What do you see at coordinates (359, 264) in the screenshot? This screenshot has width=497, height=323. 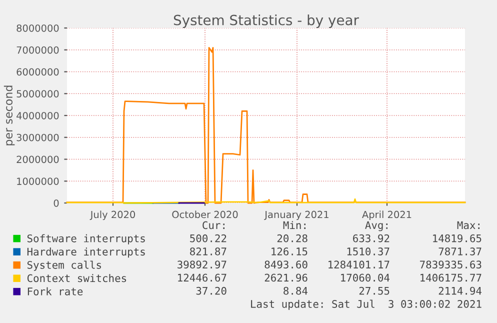 I see `text: 1284101.17` at bounding box center [359, 264].